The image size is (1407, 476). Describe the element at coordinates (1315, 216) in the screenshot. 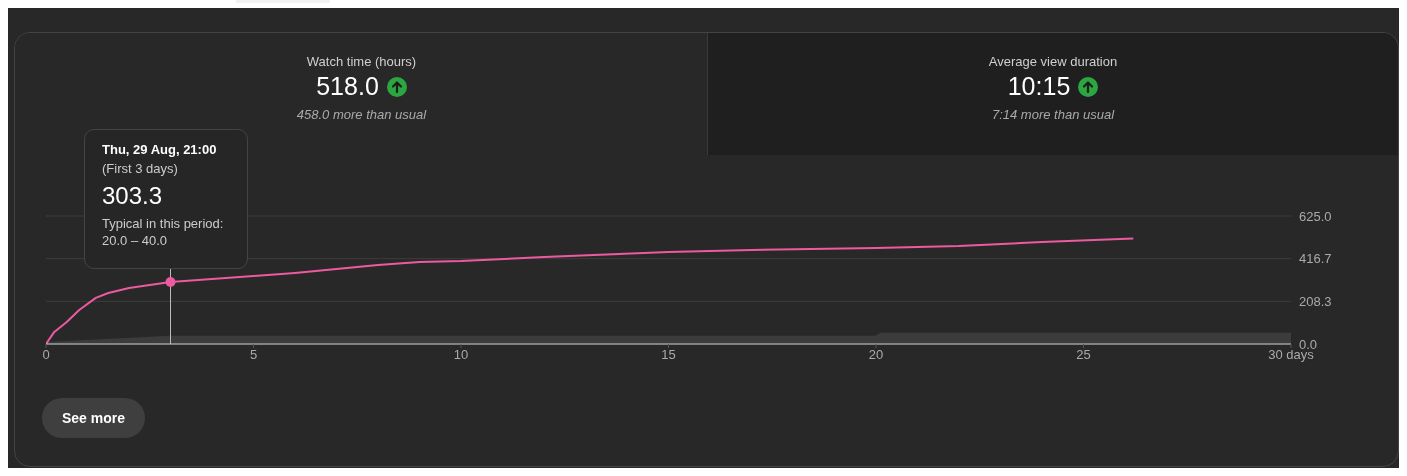

I see `y-tick-label: 625.0` at that location.